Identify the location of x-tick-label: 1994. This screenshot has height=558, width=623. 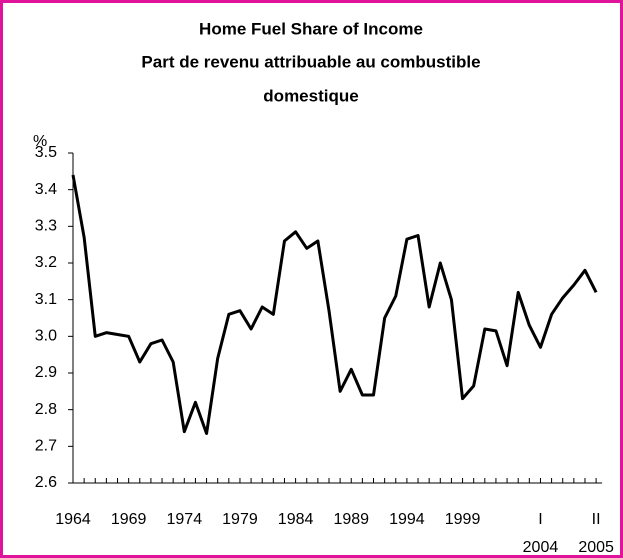
(407, 519).